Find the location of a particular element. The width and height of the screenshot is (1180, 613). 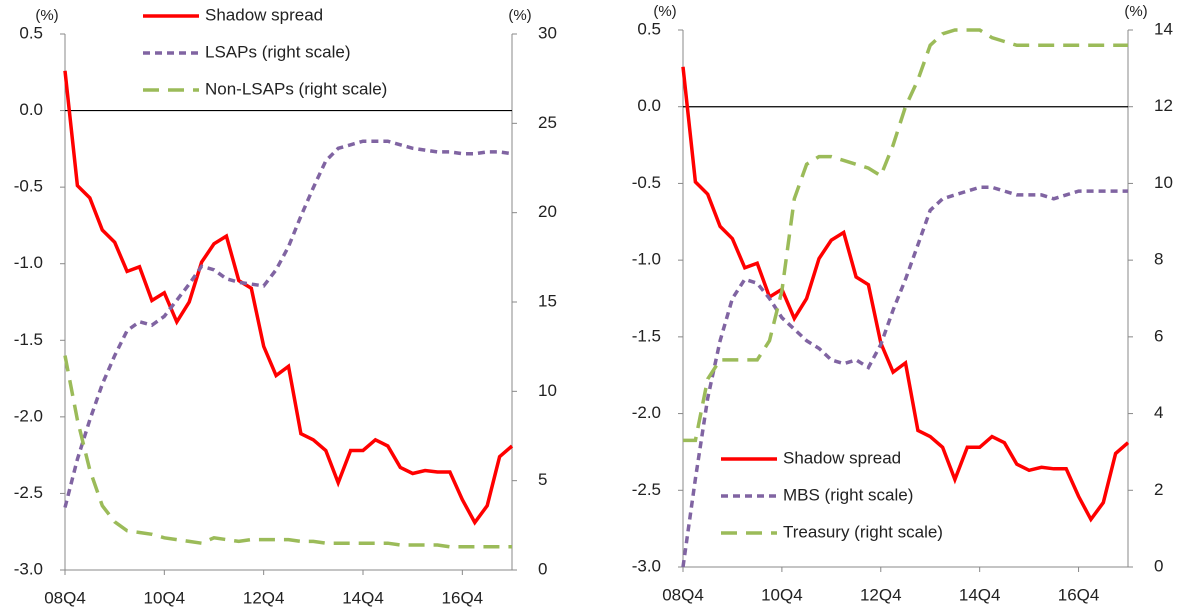

series-line is located at coordinates (287, 452).